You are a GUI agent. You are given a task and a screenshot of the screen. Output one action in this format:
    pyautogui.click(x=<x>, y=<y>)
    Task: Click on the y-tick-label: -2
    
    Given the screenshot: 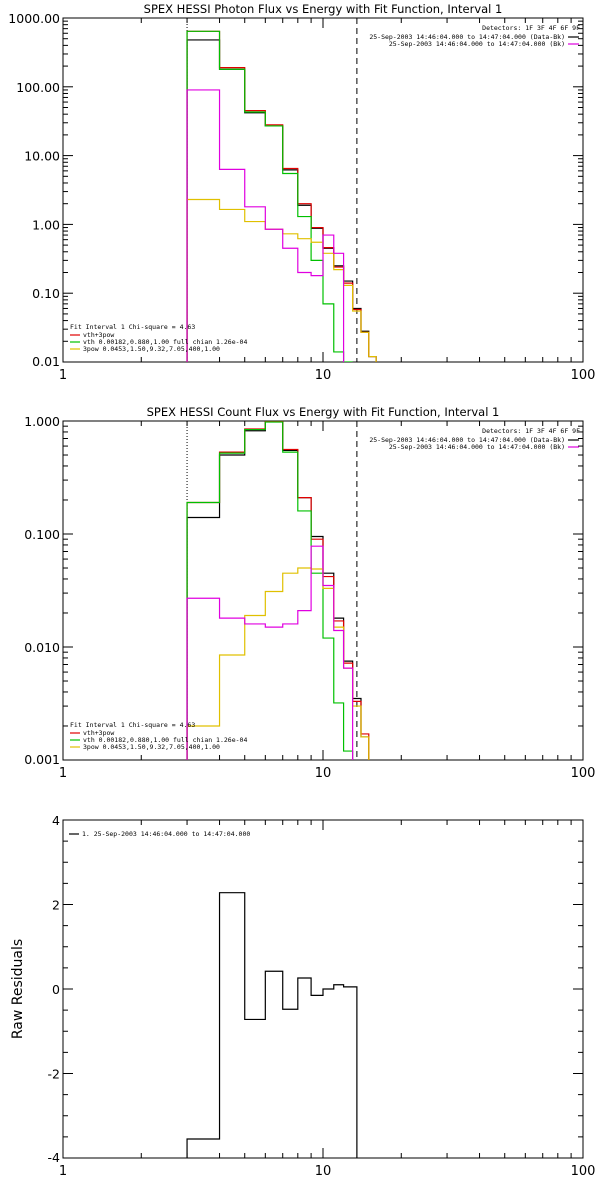 What is the action you would take?
    pyautogui.click(x=54, y=1074)
    